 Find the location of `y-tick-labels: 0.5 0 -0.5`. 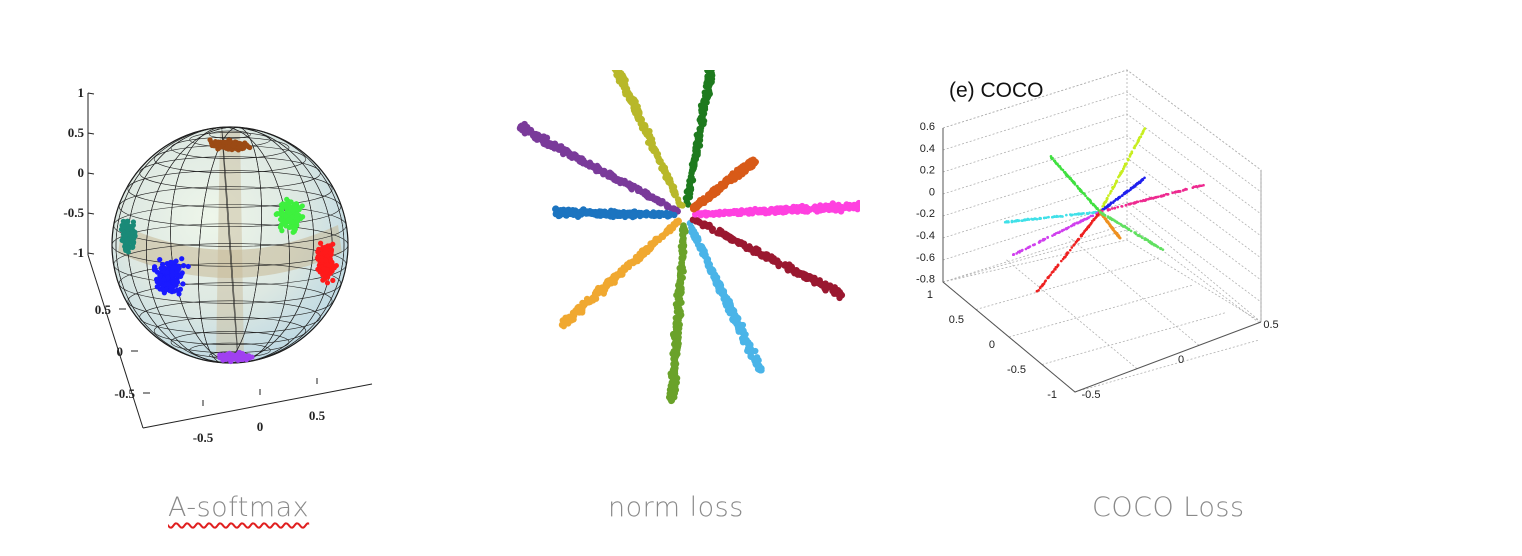

y-tick-labels: 0.5 0 -0.5 is located at coordinates (115, 351).